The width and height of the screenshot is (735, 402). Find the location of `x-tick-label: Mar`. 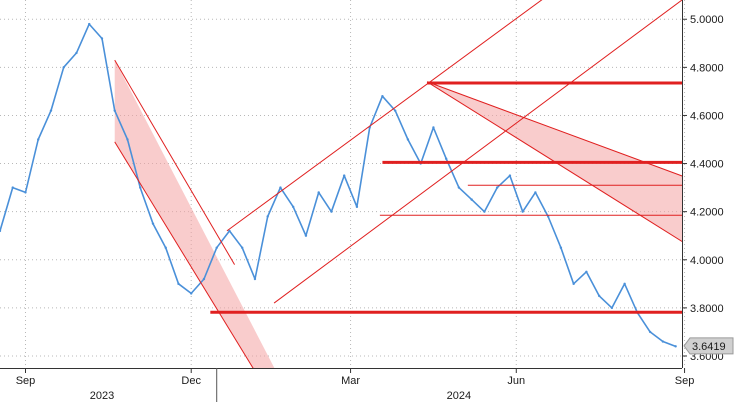

x-tick-label: Mar is located at coordinates (350, 381).